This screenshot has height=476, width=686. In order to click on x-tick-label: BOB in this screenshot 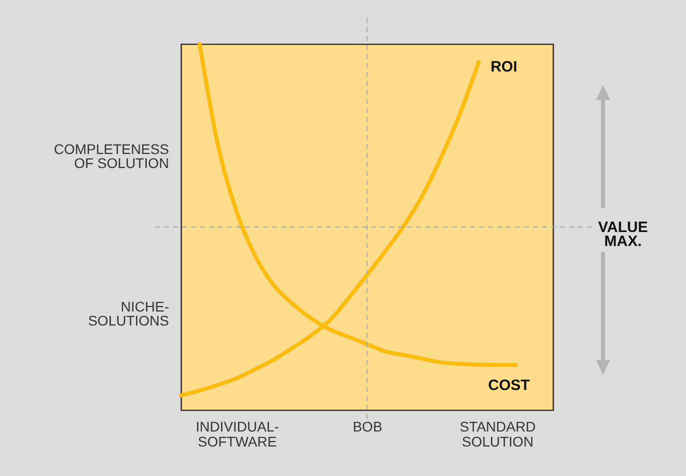, I will do `click(367, 426)`.